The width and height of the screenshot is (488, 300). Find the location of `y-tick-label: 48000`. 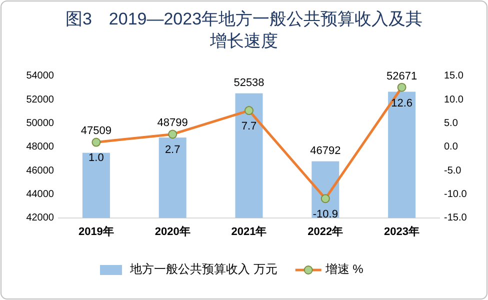

y-tick-label: 48000 is located at coordinates (40, 147).